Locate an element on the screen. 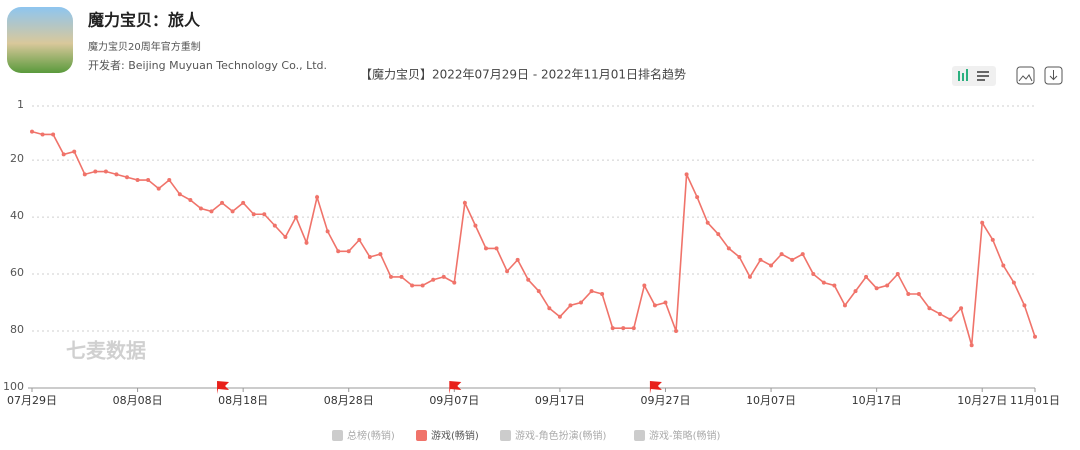 This screenshot has height=450, width=1080. download-button is located at coordinates (1053, 75).